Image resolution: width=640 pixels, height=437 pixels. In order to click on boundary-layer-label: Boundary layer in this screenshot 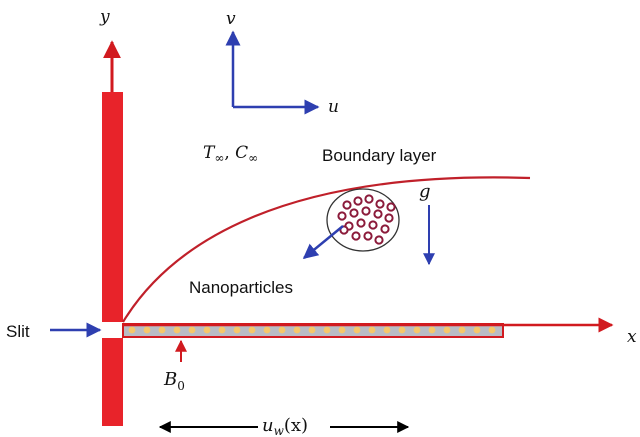, I will do `click(379, 155)`.